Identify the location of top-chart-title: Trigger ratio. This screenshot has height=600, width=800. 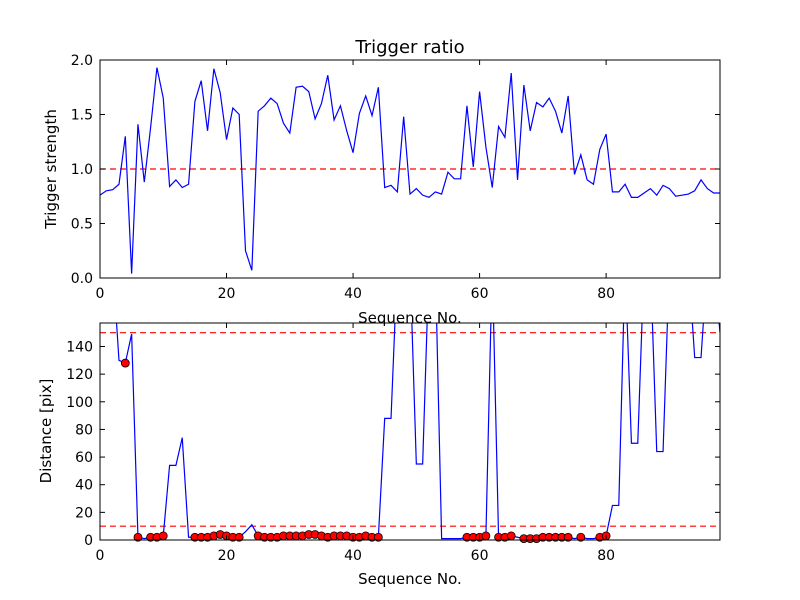
(409, 47).